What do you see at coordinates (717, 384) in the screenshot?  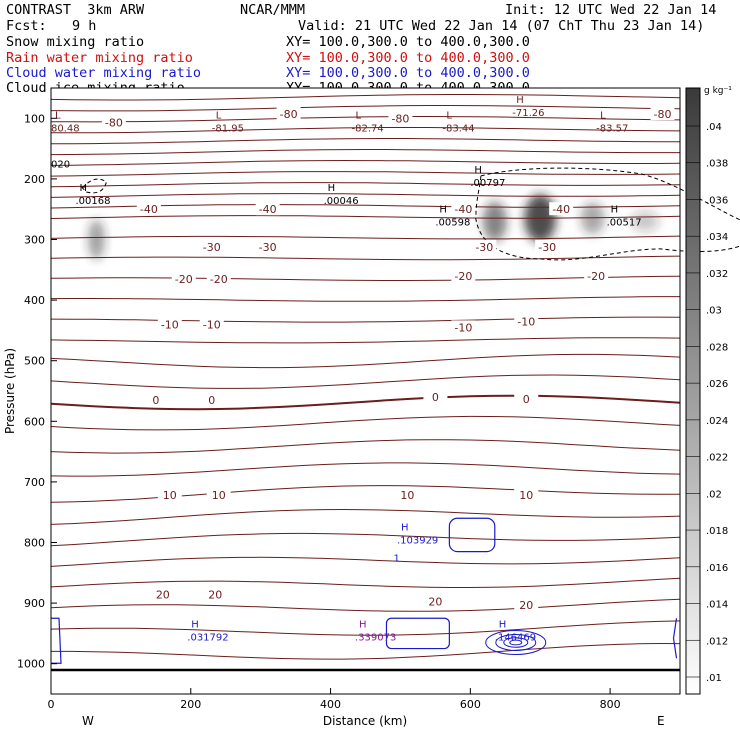 I see `colorbar-label: .026` at bounding box center [717, 384].